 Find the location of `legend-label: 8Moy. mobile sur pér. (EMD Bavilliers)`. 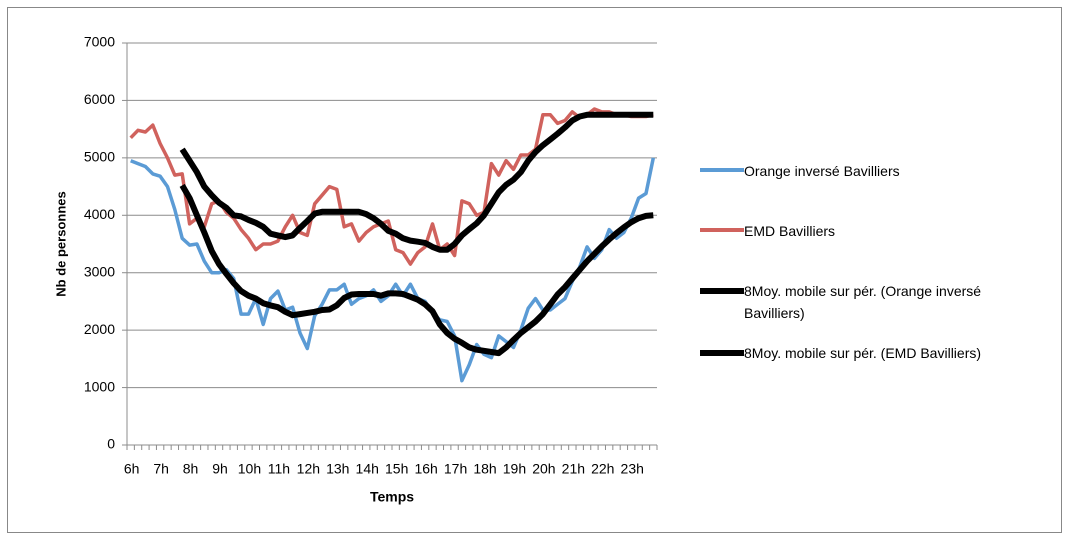

legend-label: 8Moy. mobile sur pér. (EMD Bavilliers) is located at coordinates (863, 353).